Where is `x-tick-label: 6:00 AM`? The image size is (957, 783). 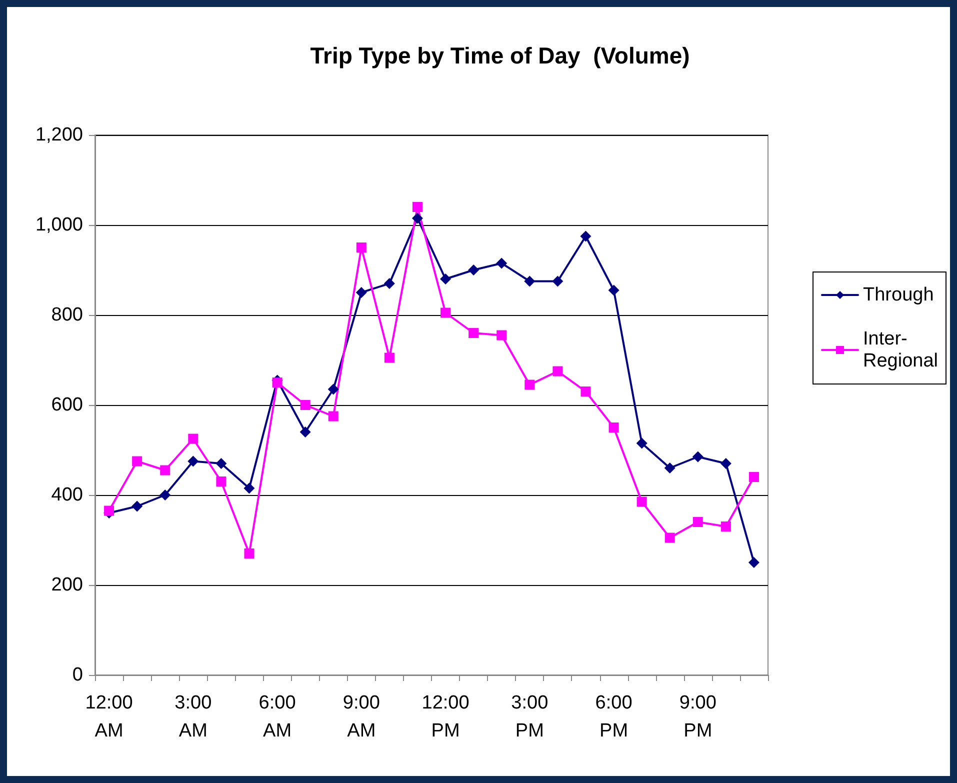
x-tick-label: 6:00 AM is located at coordinates (277, 717).